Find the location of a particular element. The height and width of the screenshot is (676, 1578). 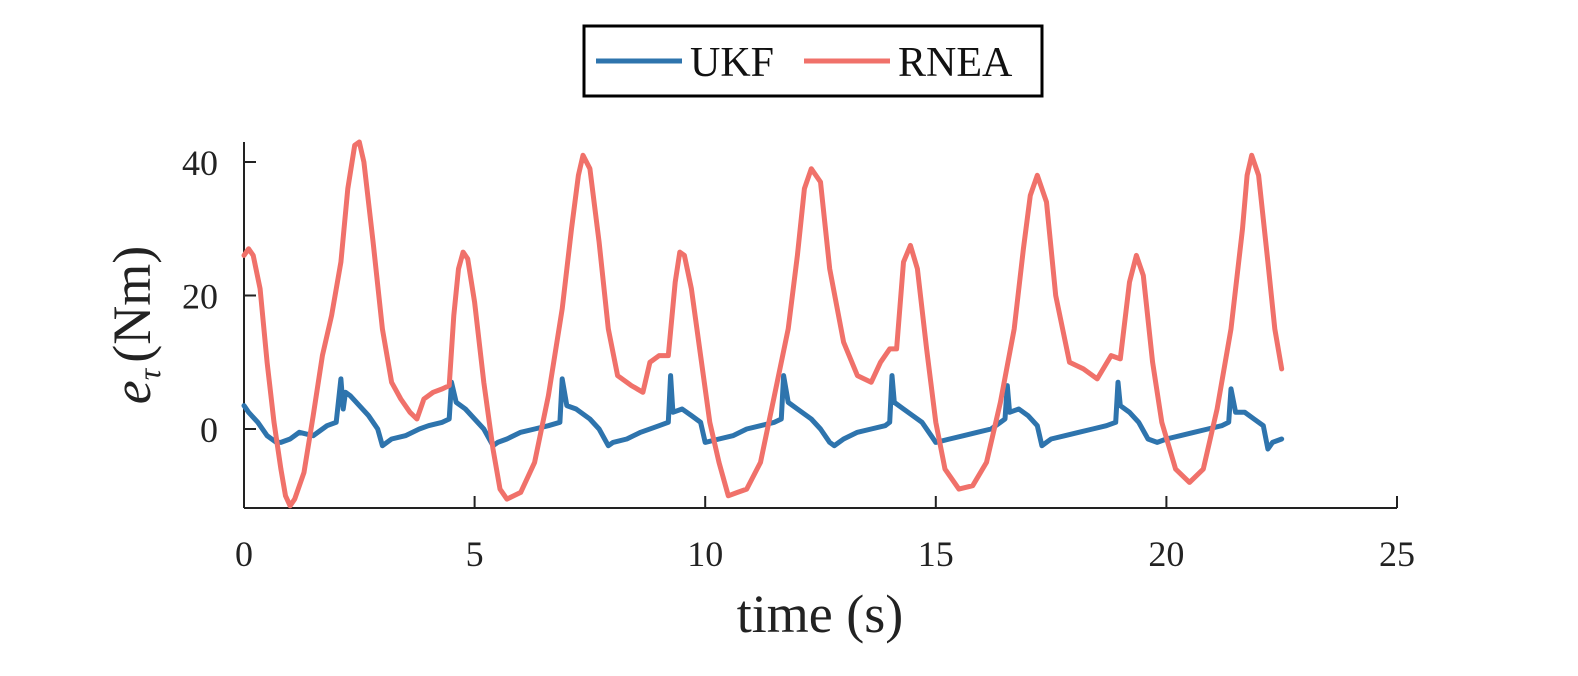

y-tick-label: 20 is located at coordinates (200, 297).